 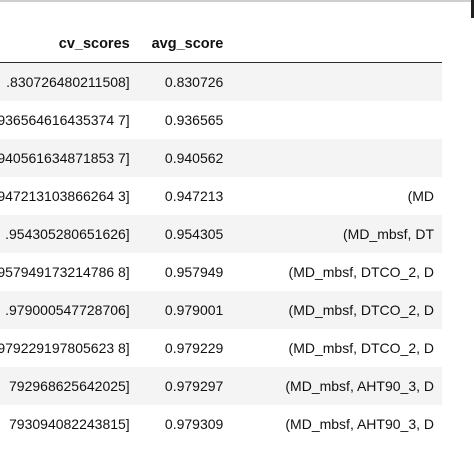 I want to click on cv-scores-cell: .830726480211508], so click(x=69, y=81).